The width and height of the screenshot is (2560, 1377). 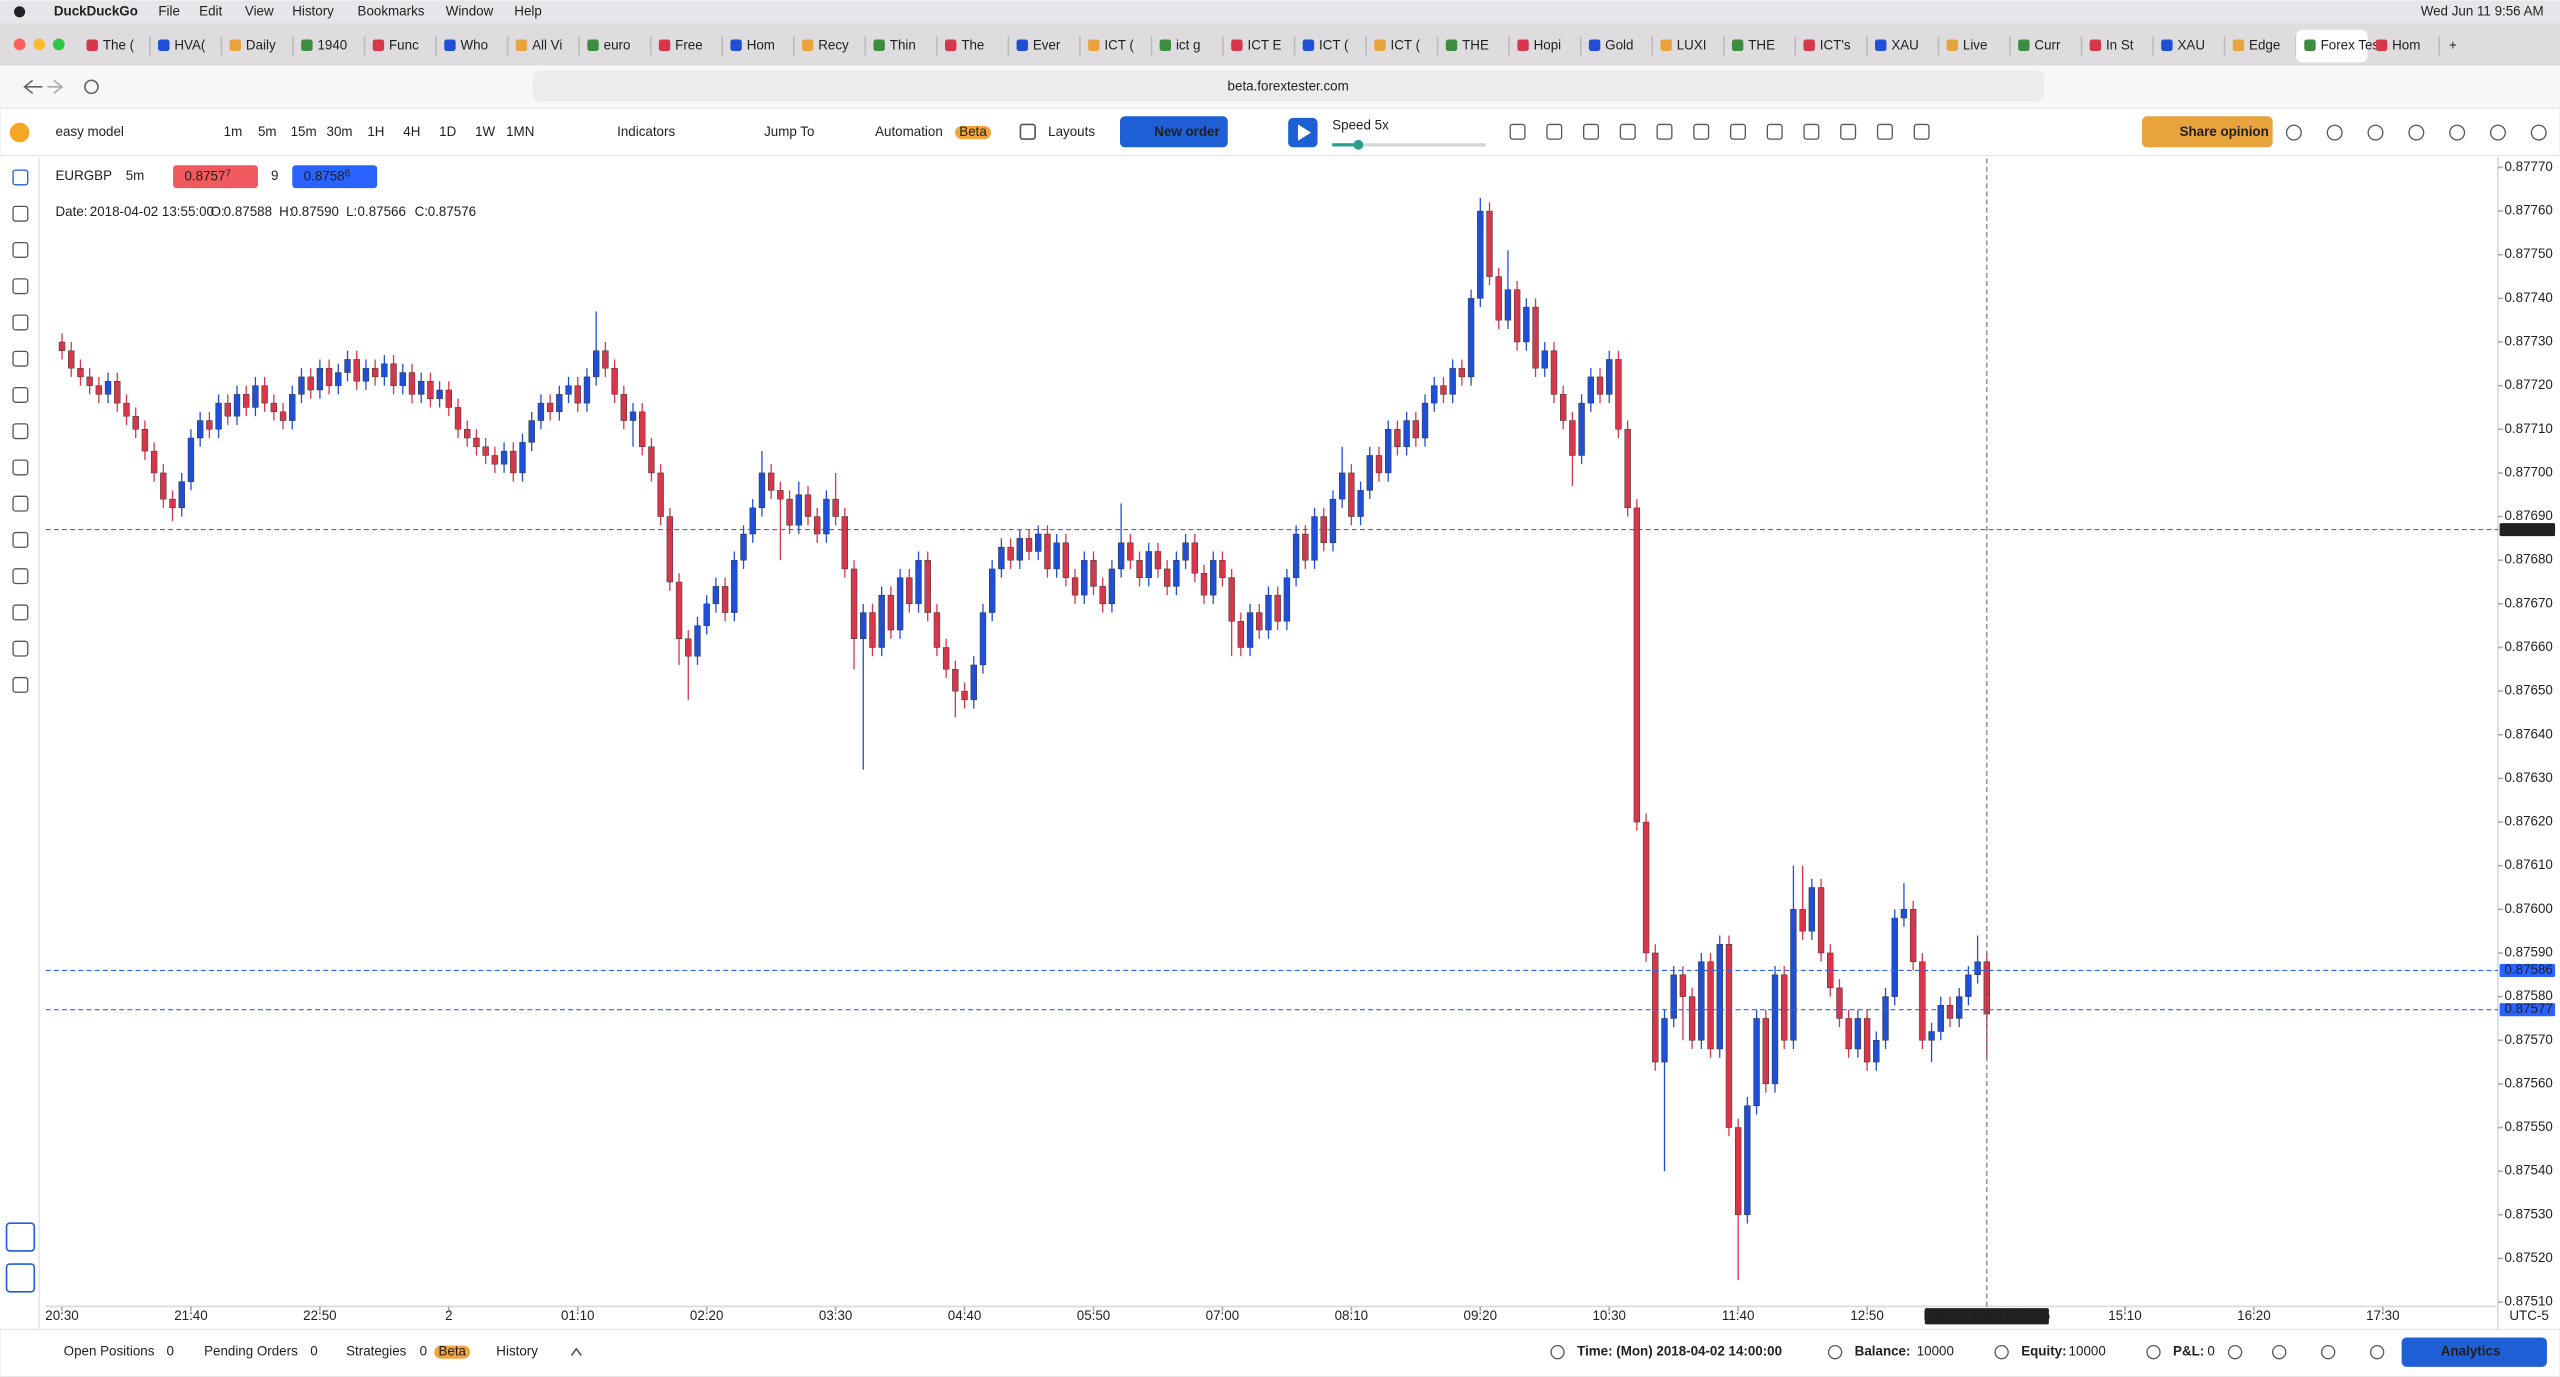 I want to click on address-field, so click(x=1288, y=86).